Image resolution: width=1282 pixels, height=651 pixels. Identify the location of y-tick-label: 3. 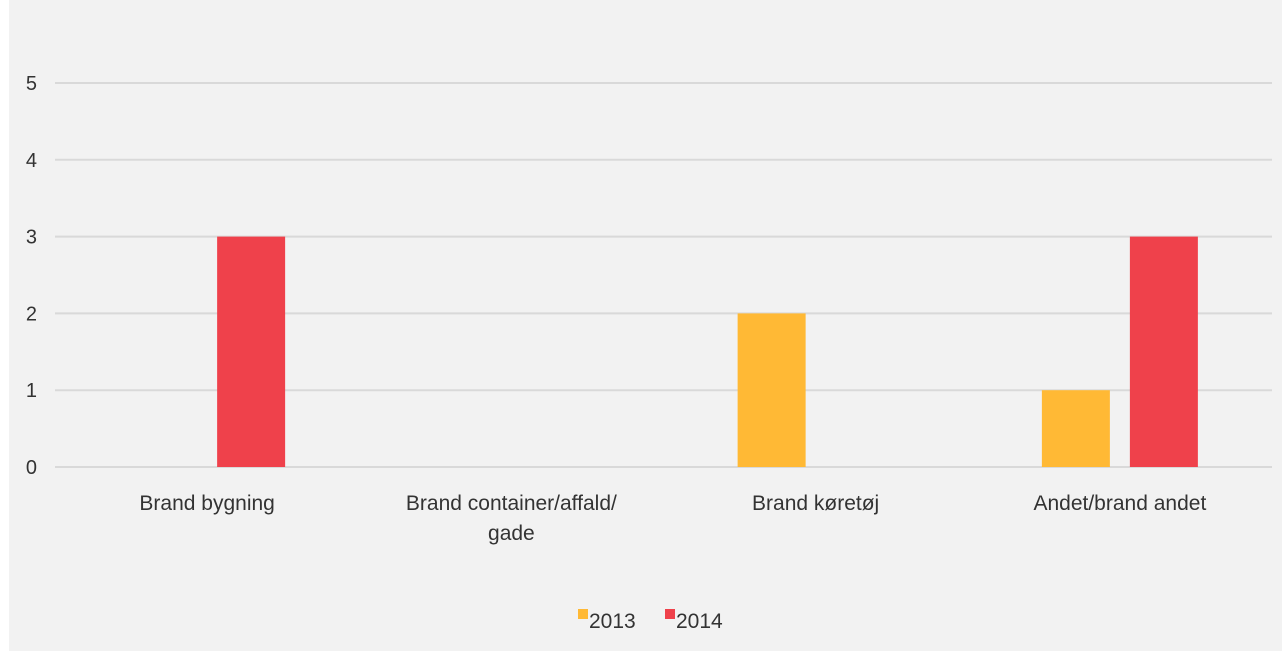
(31, 238).